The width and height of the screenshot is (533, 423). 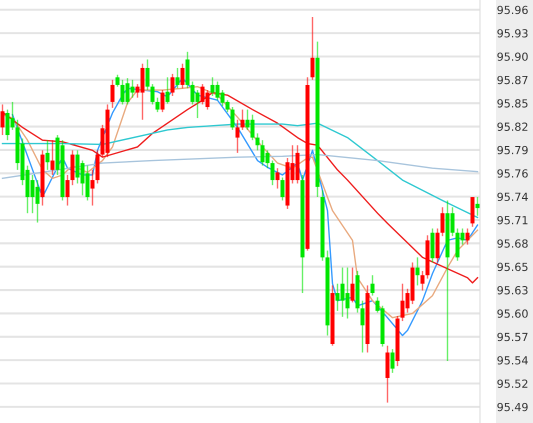 What do you see at coordinates (512, 360) in the screenshot?
I see `y-tick-label: 95.54` at bounding box center [512, 360].